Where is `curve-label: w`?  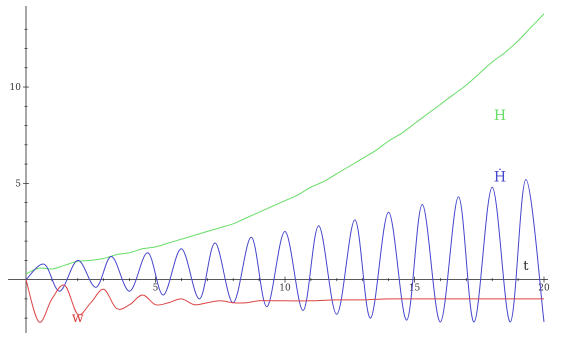
curve-label: w is located at coordinates (78, 318).